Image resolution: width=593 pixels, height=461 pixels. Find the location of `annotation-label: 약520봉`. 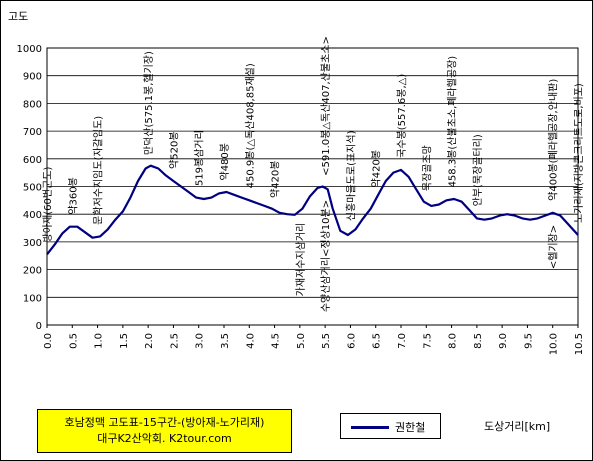

annotation-label: 약520봉 is located at coordinates (174, 150).